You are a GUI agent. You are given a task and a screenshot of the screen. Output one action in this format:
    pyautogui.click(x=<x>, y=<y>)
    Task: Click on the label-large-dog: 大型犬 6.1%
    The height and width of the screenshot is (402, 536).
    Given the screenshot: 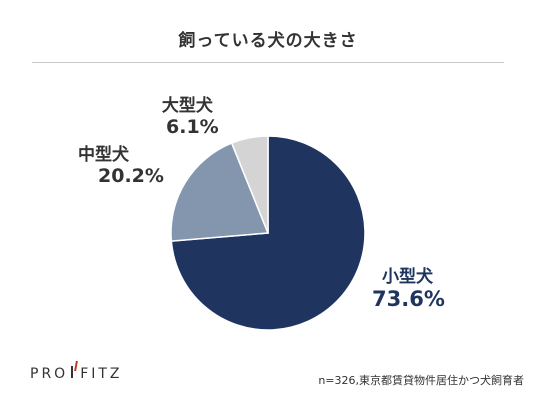 What is the action you would take?
    pyautogui.click(x=187, y=114)
    